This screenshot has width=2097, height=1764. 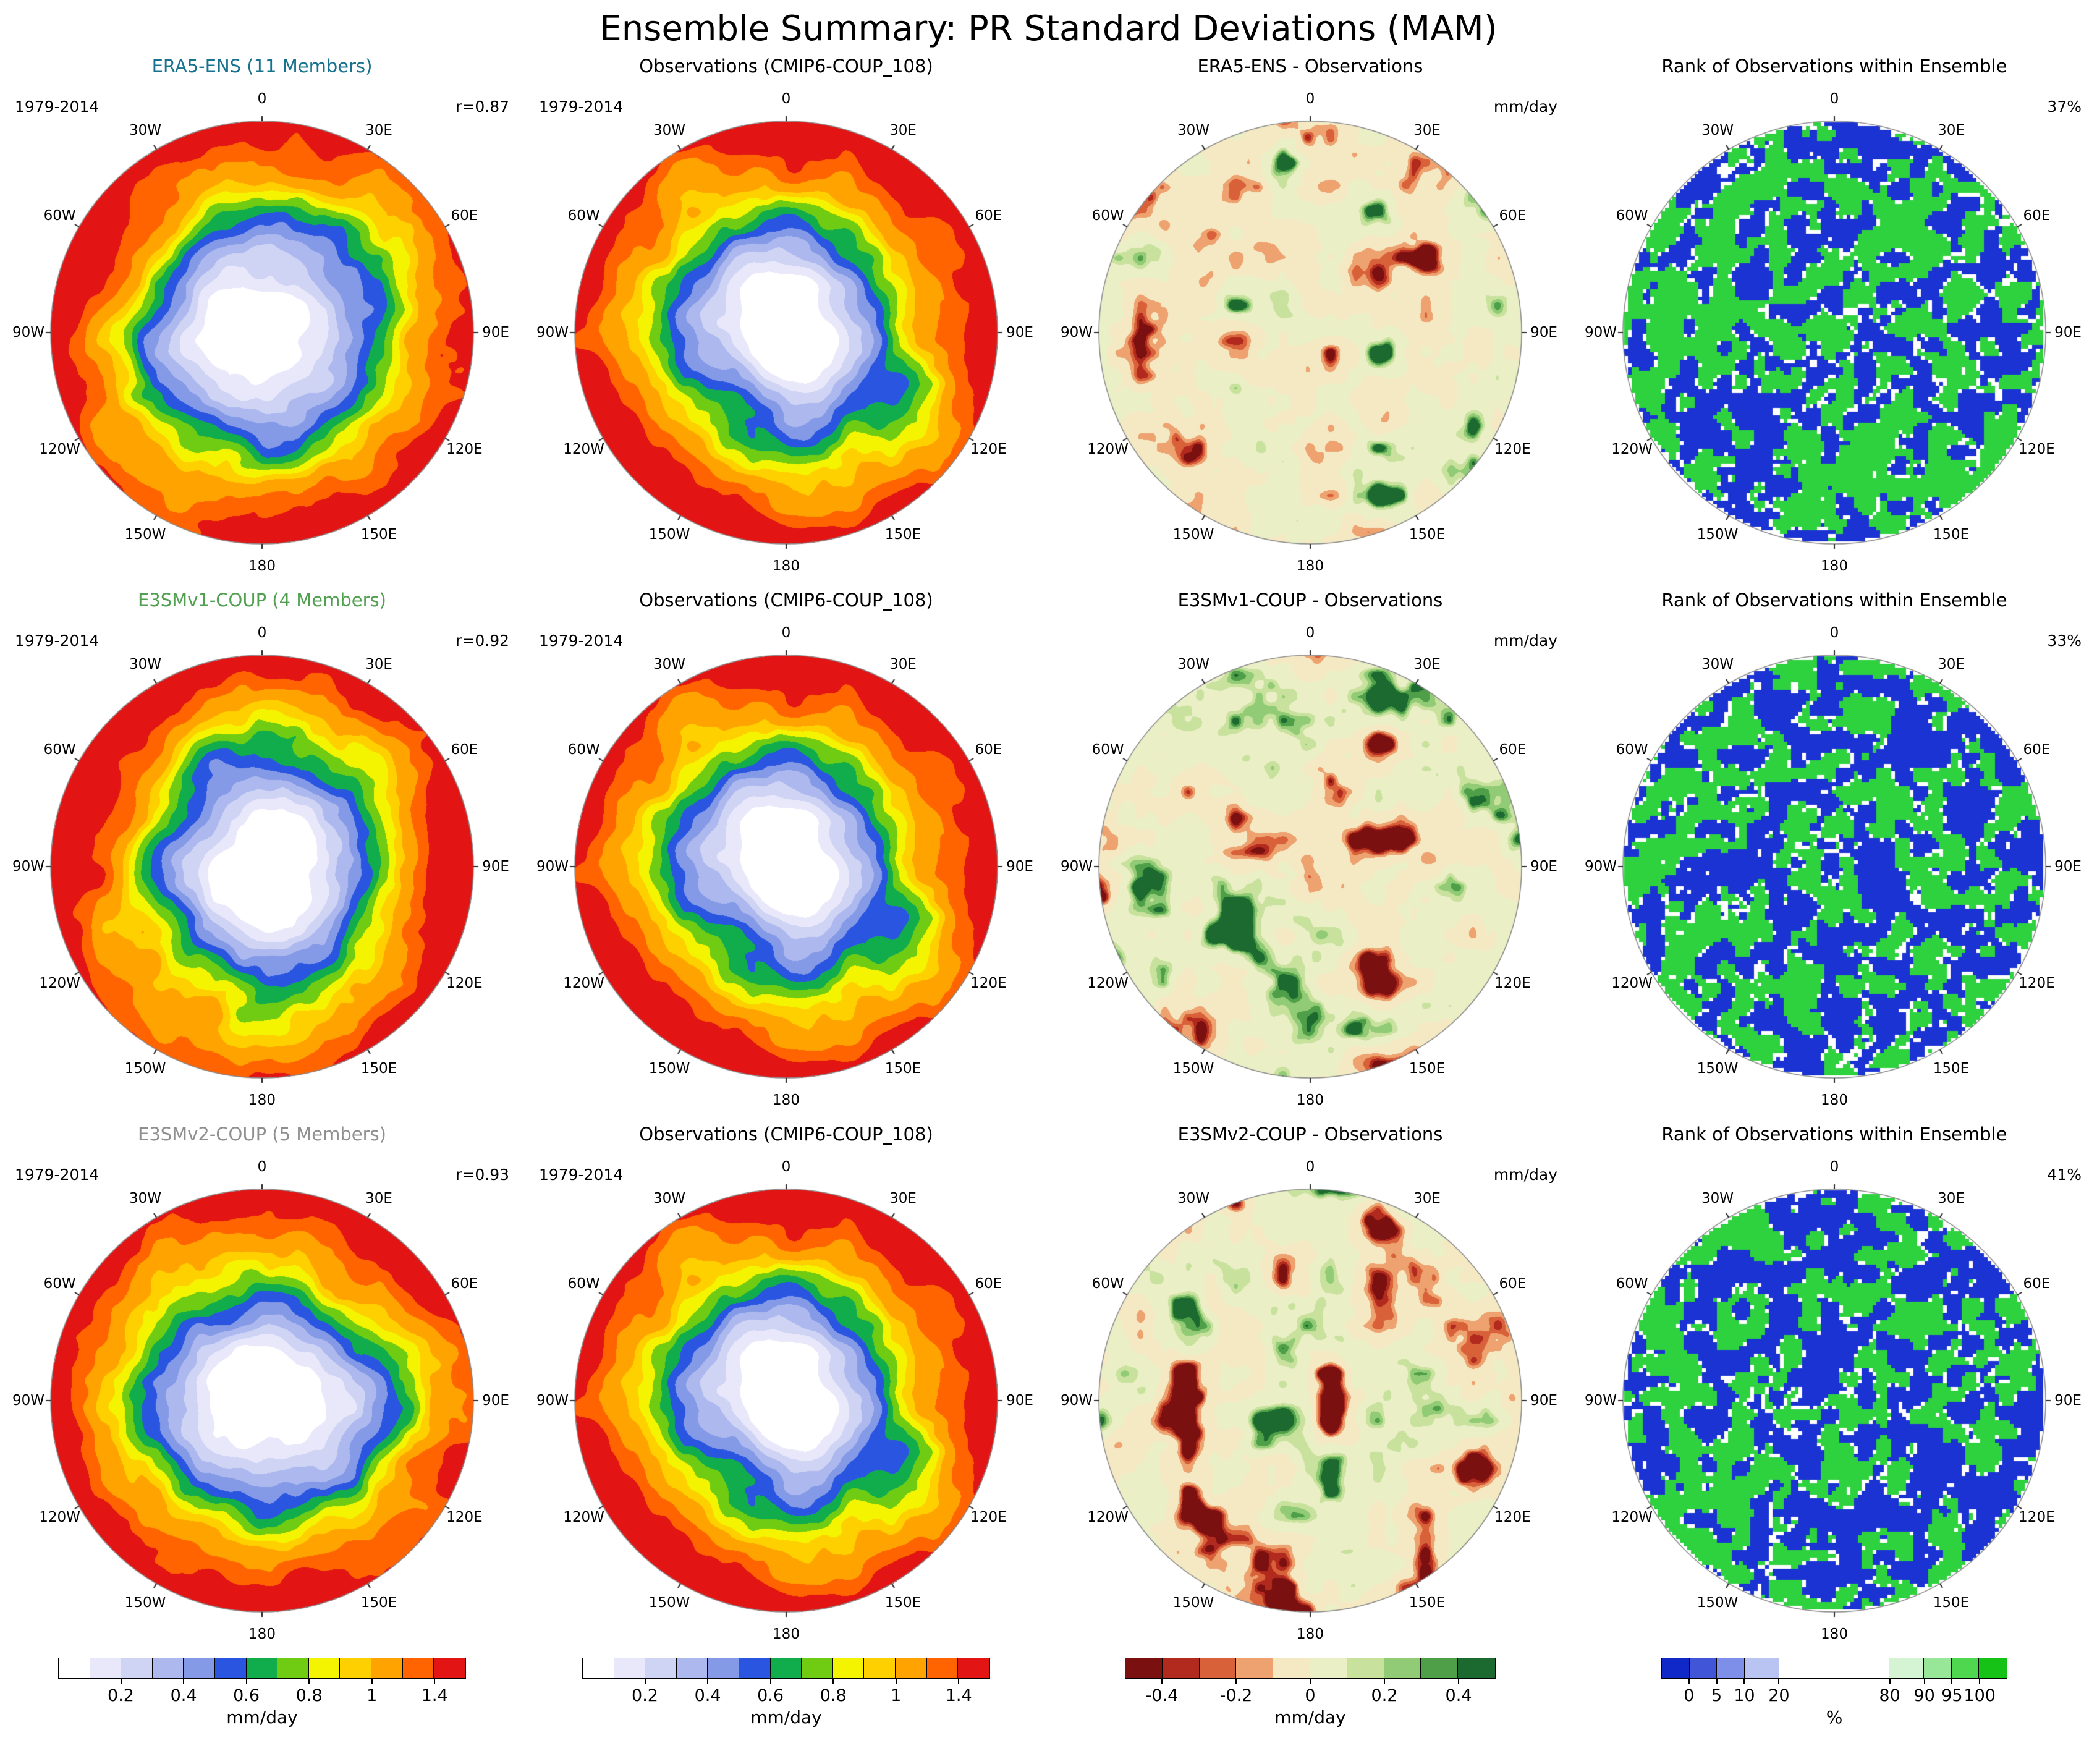 I want to click on panel-title: E3SMv1-COUP (4 Members), so click(x=262, y=600).